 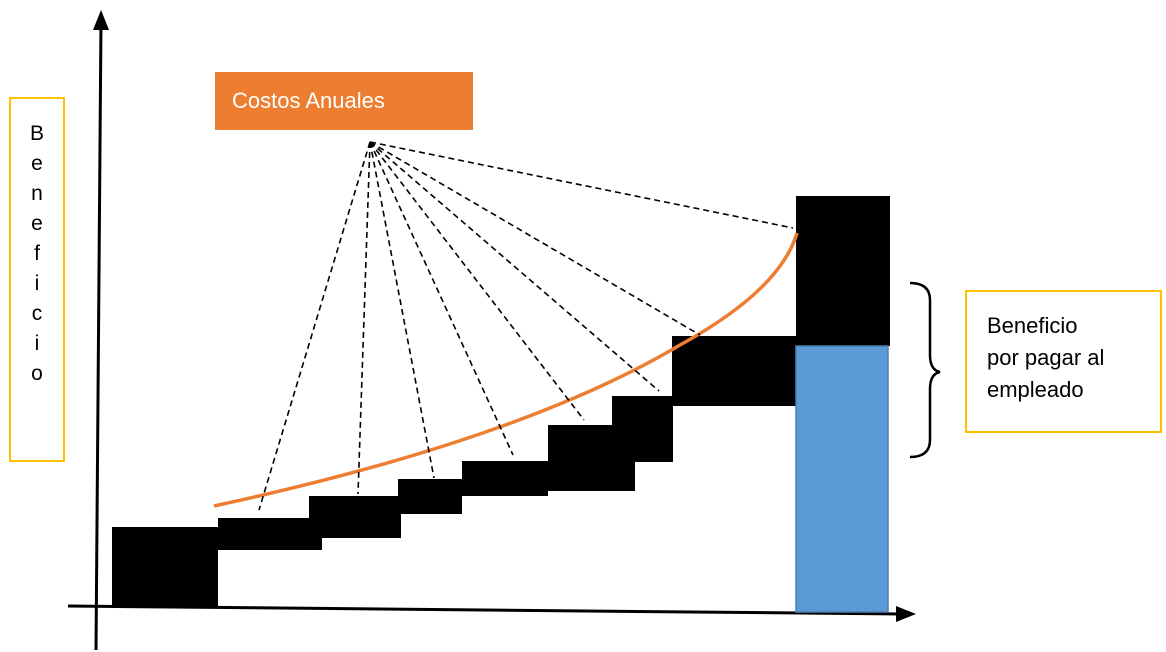 I want to click on y-axis, so click(x=98, y=335).